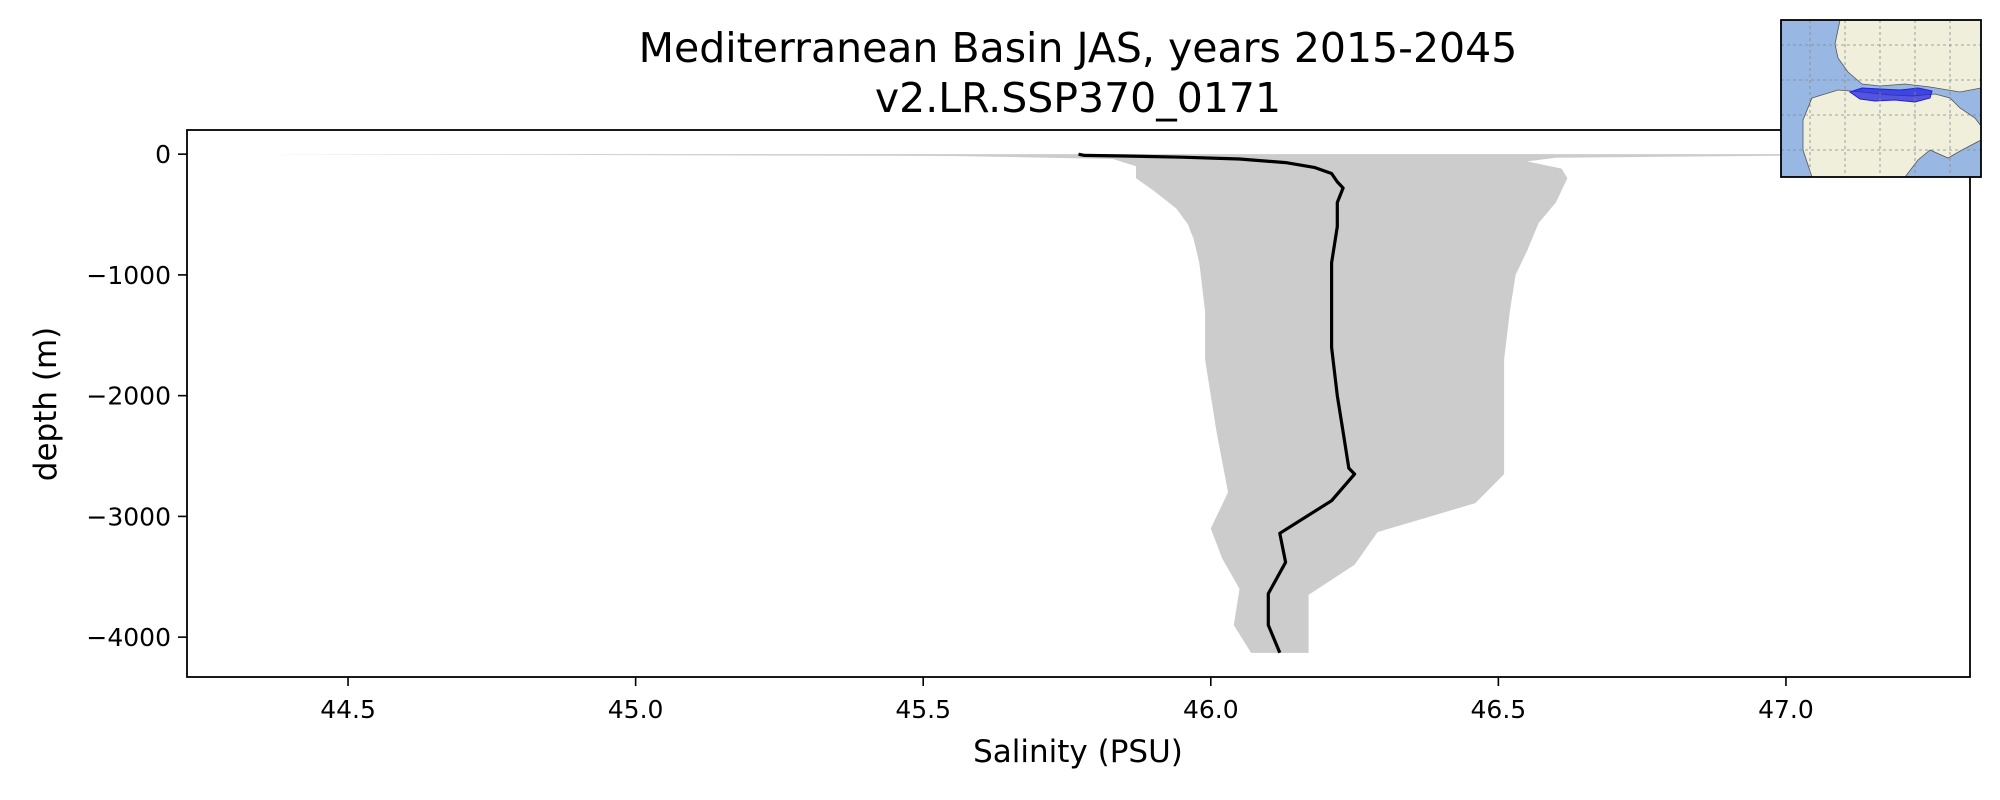  I want to click on y-tick-label: −3000, so click(128, 516).